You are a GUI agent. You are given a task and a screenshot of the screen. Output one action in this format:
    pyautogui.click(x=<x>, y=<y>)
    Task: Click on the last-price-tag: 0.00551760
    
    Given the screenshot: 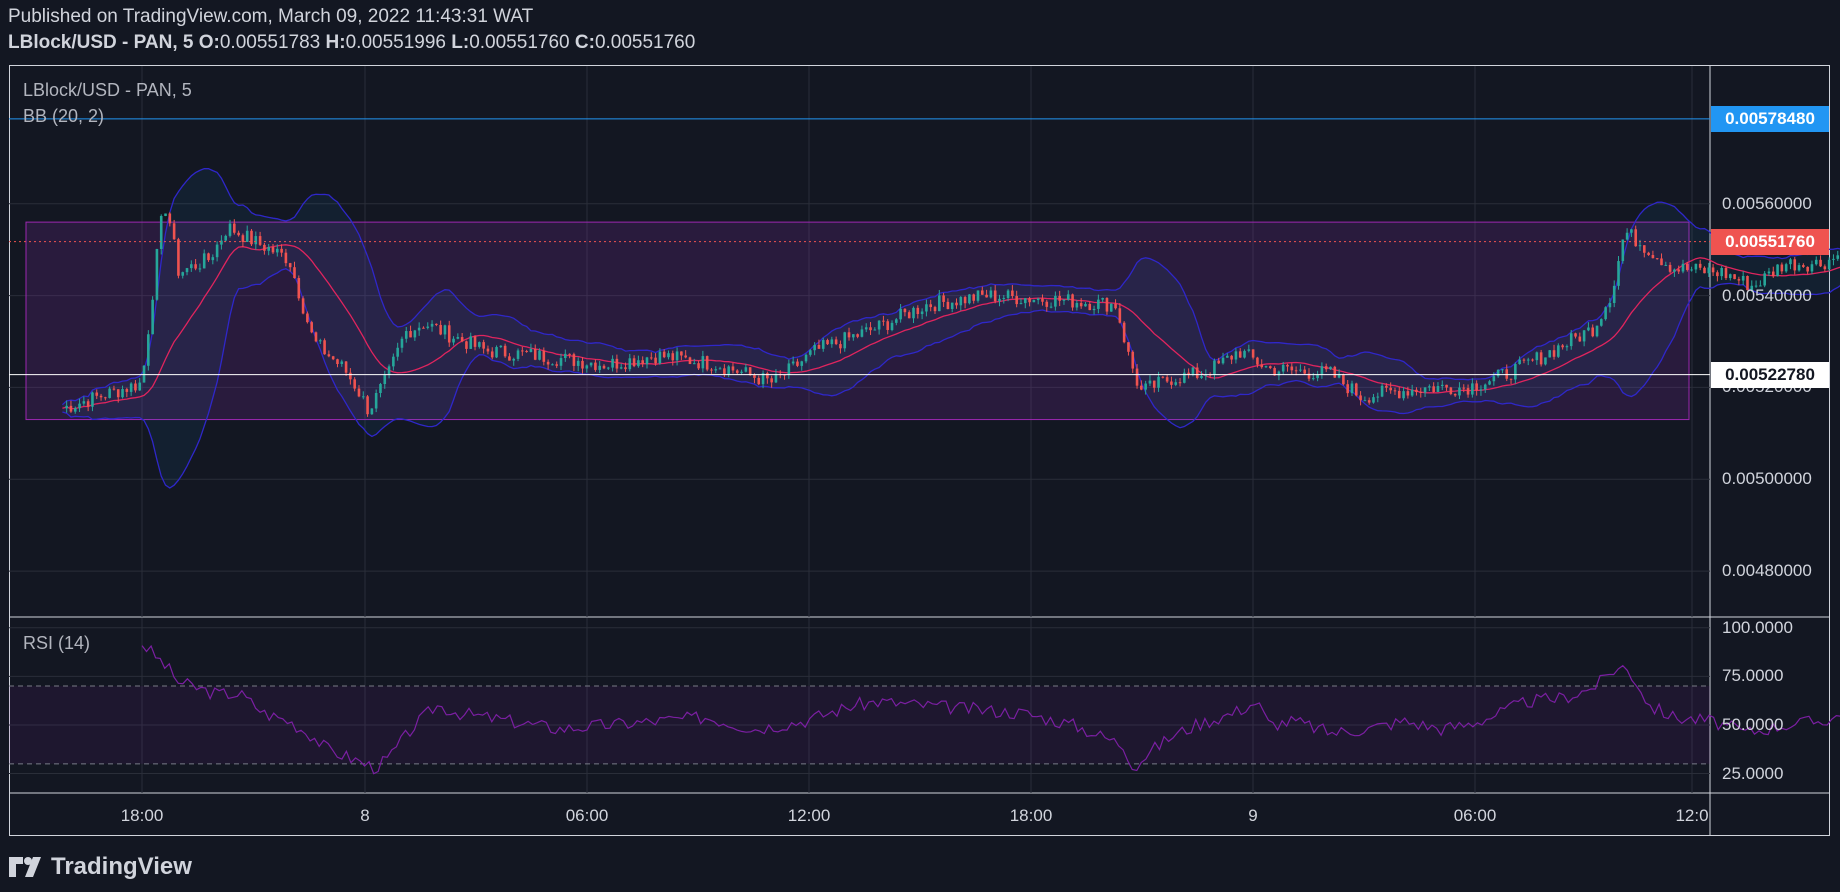 What is the action you would take?
    pyautogui.click(x=1770, y=241)
    